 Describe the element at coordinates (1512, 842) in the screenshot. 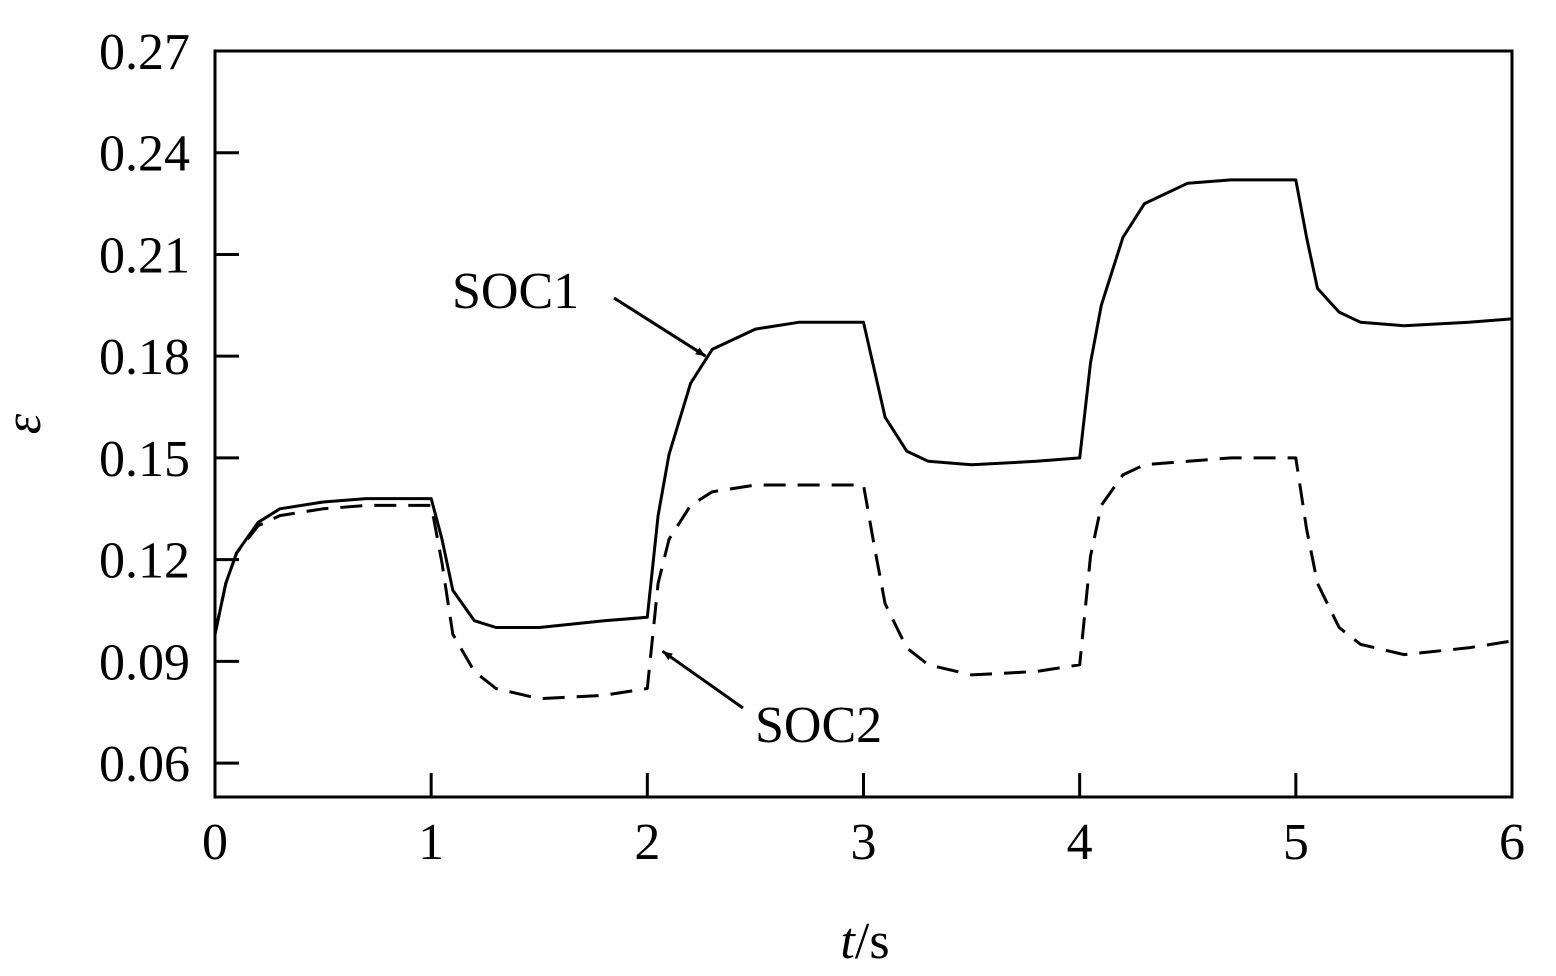

I see `x-tick-label: 6` at that location.